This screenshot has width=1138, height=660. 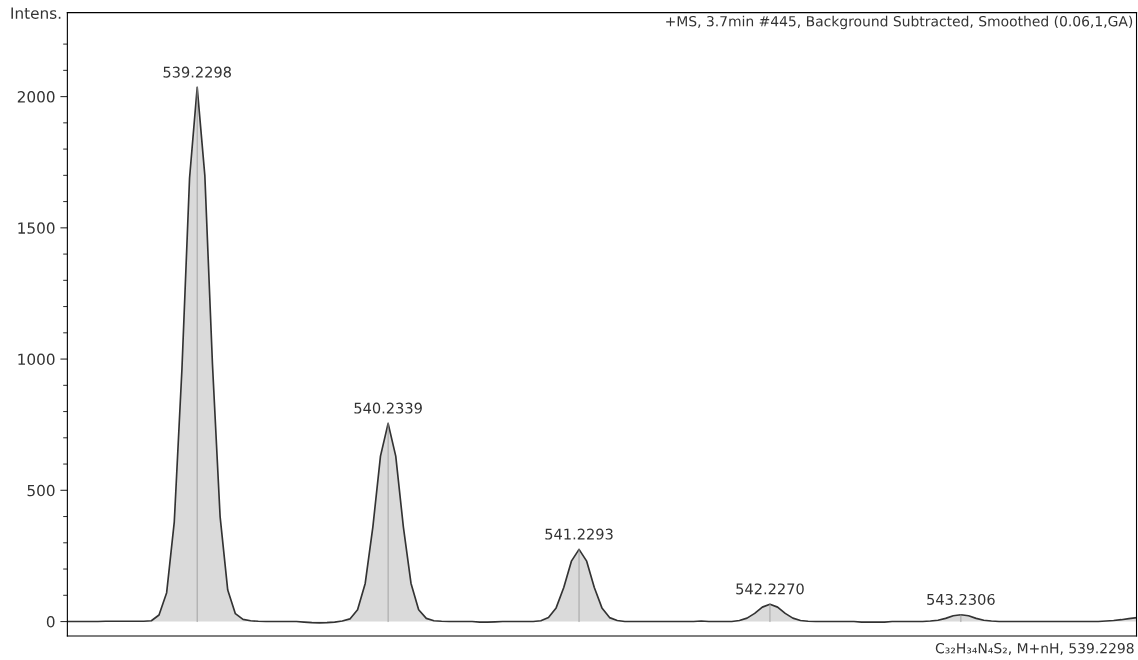 What do you see at coordinates (770, 589) in the screenshot?
I see `annotation: 542.2270` at bounding box center [770, 589].